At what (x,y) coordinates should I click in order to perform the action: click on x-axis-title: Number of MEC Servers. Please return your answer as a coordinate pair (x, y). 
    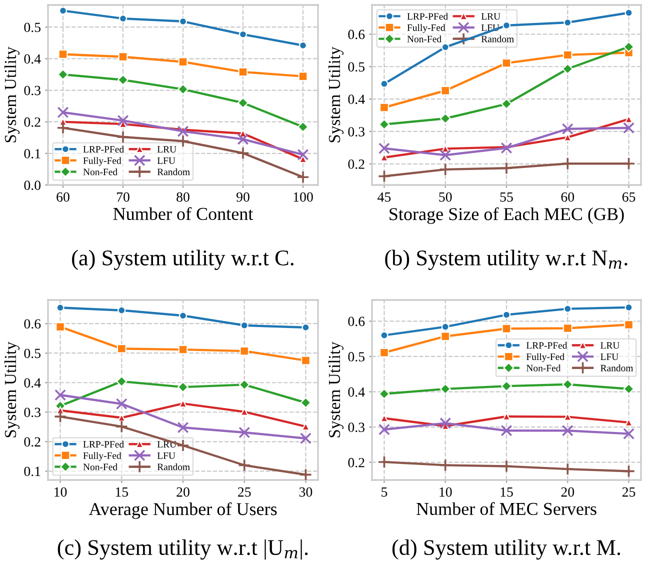
    Looking at the image, I should click on (506, 509).